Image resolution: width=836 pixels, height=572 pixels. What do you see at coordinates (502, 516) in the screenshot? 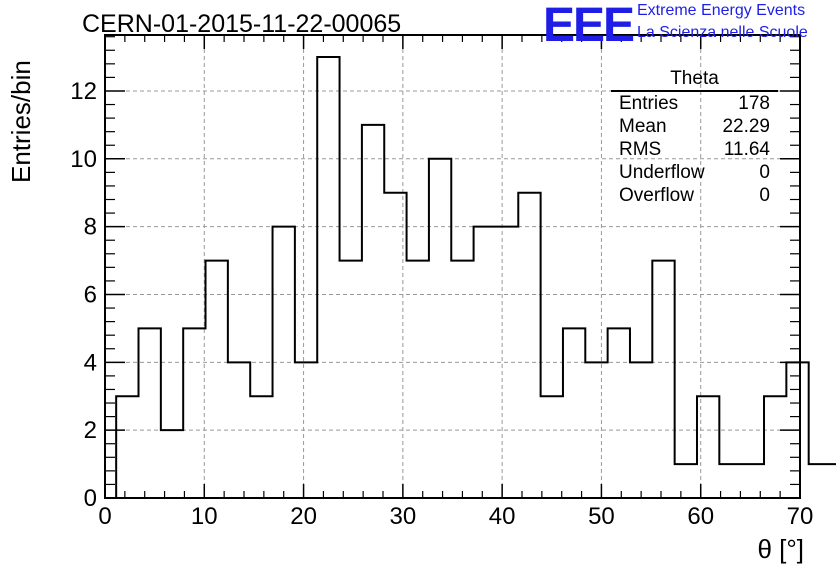
I see `x-tick-label: 40` at bounding box center [502, 516].